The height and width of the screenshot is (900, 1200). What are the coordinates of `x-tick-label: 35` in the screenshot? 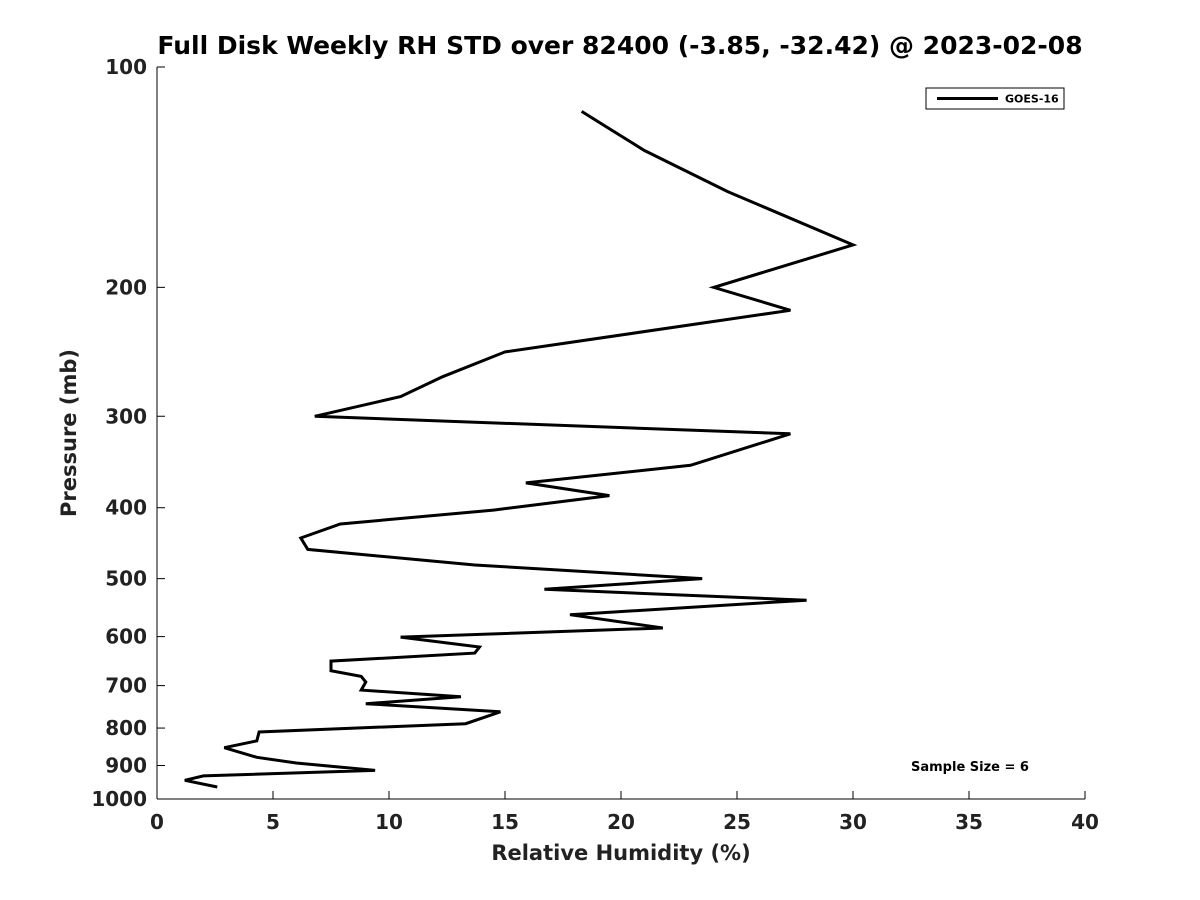 It's located at (969, 822).